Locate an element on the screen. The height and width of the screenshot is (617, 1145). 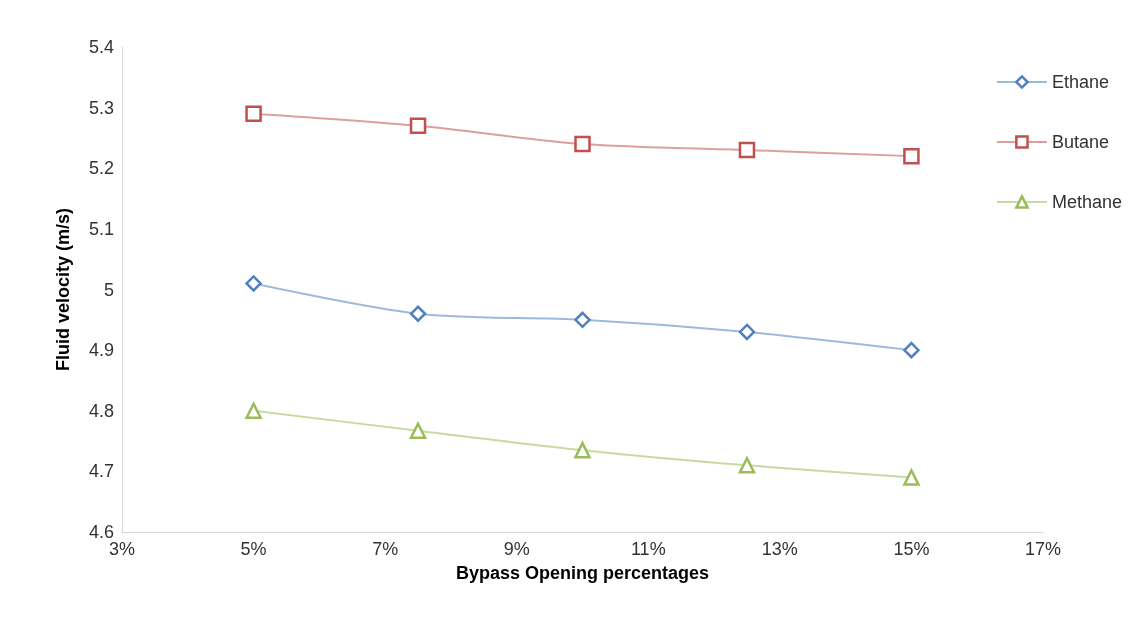
y-tick-label: 4.6 is located at coordinates (101, 532).